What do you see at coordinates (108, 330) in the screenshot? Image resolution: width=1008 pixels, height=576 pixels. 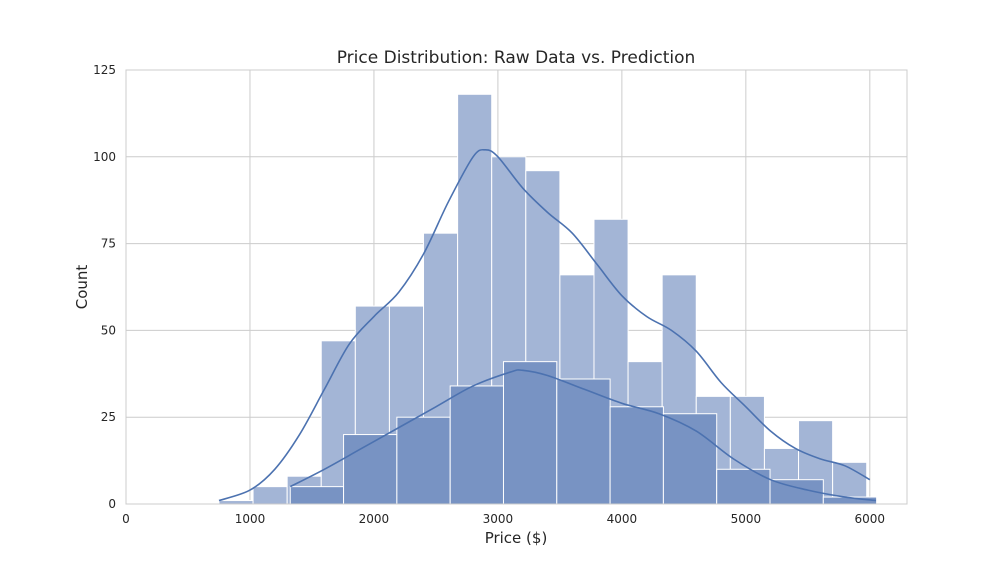 I see `y-tick-label: 50` at bounding box center [108, 330].